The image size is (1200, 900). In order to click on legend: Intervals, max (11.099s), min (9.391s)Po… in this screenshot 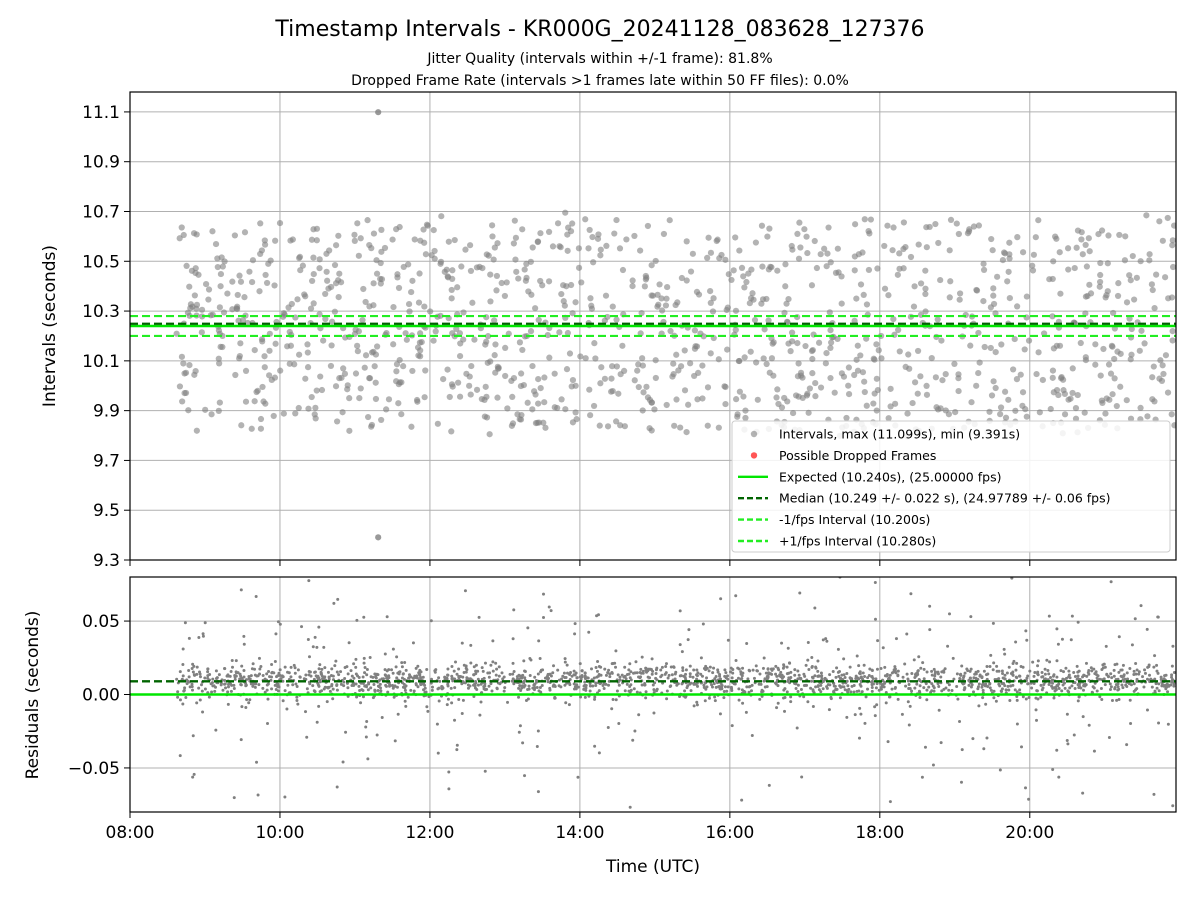, I will do `click(951, 486)`.